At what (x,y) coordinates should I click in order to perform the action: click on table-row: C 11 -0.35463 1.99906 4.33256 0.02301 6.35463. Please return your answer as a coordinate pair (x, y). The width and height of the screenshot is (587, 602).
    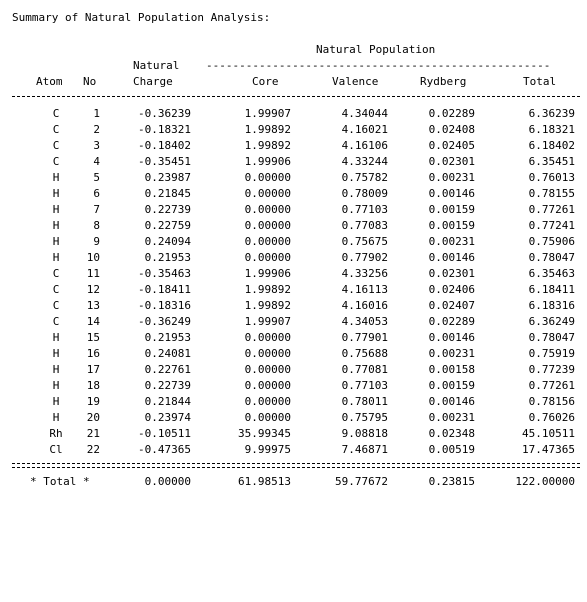
    Looking at the image, I should click on (293, 274).